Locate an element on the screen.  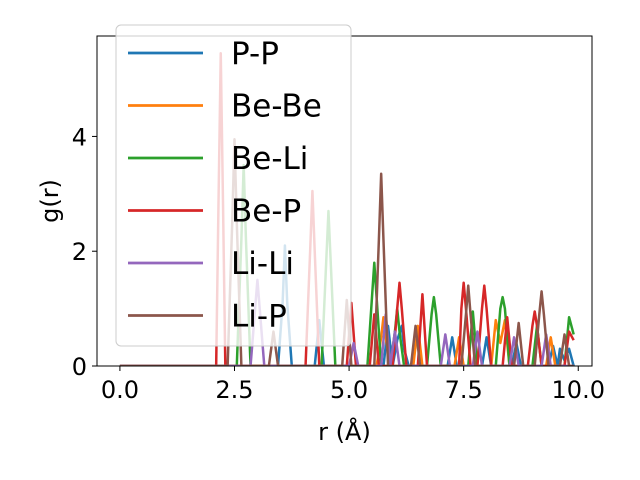
legend-label-li-p: Li-P is located at coordinates (259, 317).